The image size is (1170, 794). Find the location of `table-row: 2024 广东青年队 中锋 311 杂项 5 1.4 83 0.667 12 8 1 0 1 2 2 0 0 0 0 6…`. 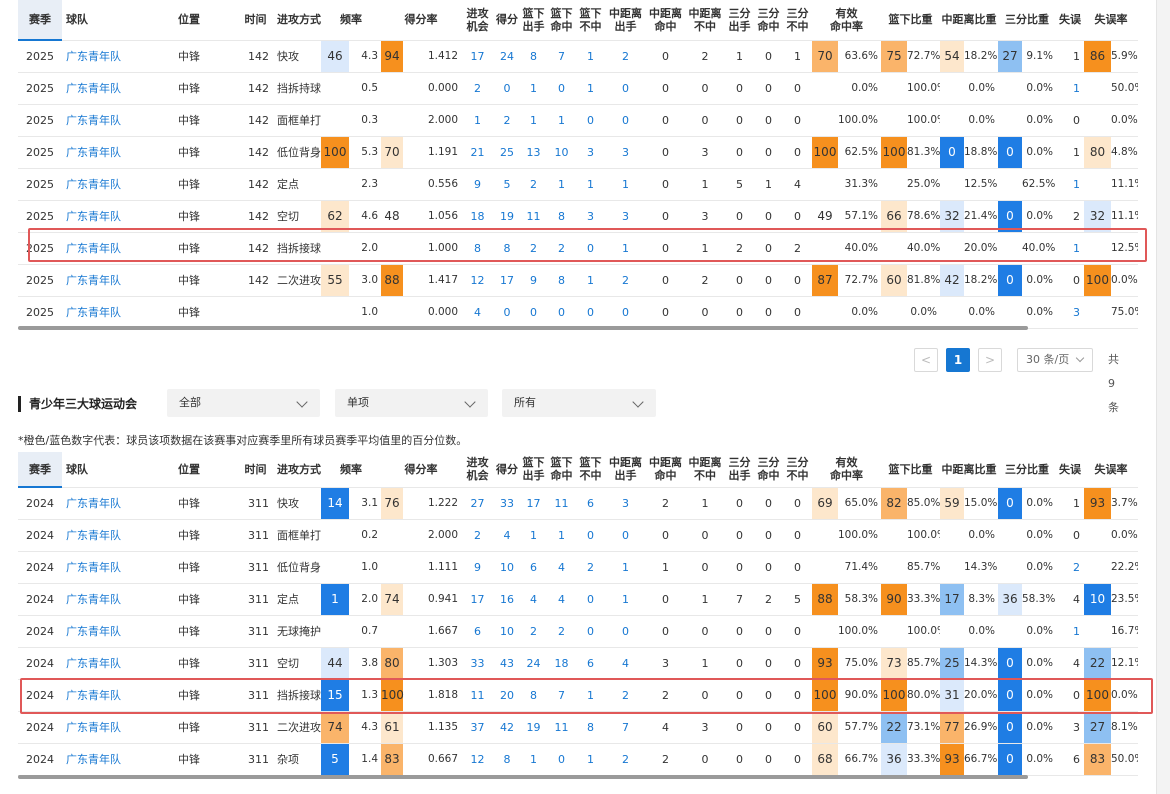

table-row: 2024 广东青年队 中锋 311 杂项 5 1.4 83 0.667 12 8 1 0 1 2 2 0 0 0 0 6… is located at coordinates (578, 759).